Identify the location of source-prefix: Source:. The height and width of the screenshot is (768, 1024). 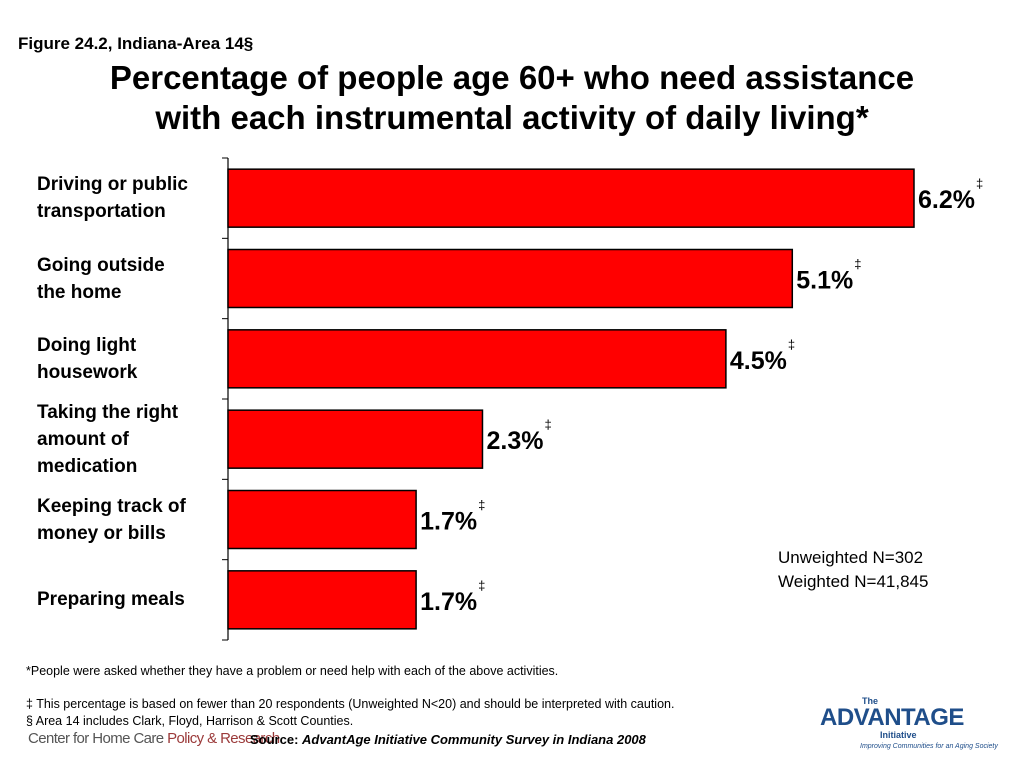
(276, 739).